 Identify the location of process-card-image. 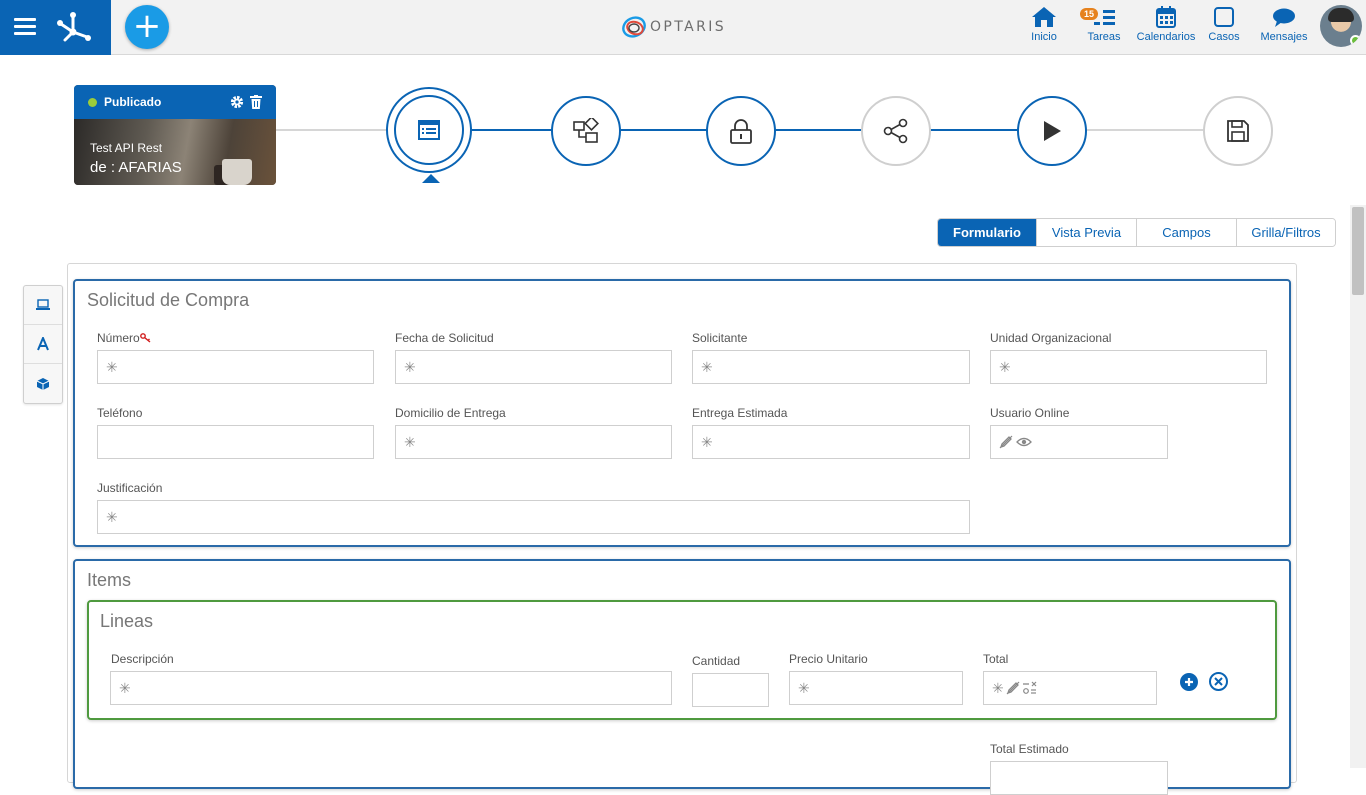
(175, 152).